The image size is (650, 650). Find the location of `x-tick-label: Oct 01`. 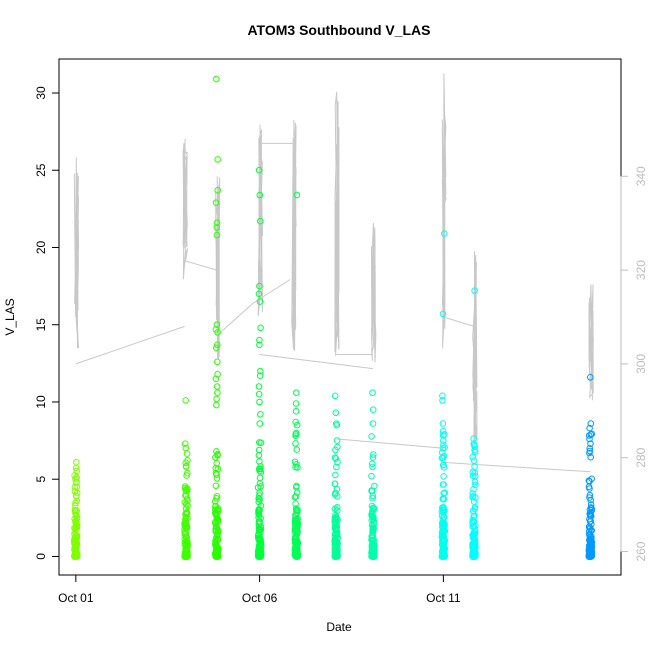

x-tick-label: Oct 01 is located at coordinates (76, 598).